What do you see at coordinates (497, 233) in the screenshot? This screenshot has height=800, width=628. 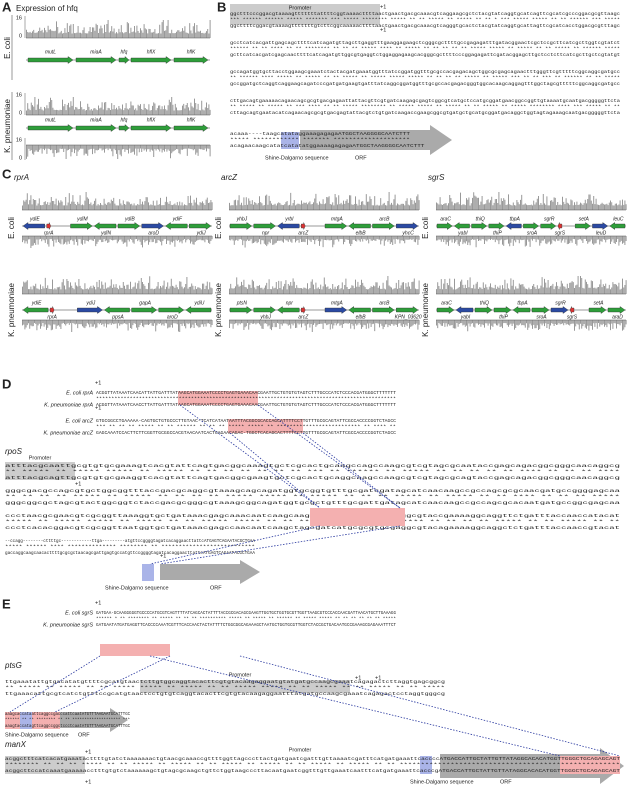 I see `gene-name: thiP` at bounding box center [497, 233].